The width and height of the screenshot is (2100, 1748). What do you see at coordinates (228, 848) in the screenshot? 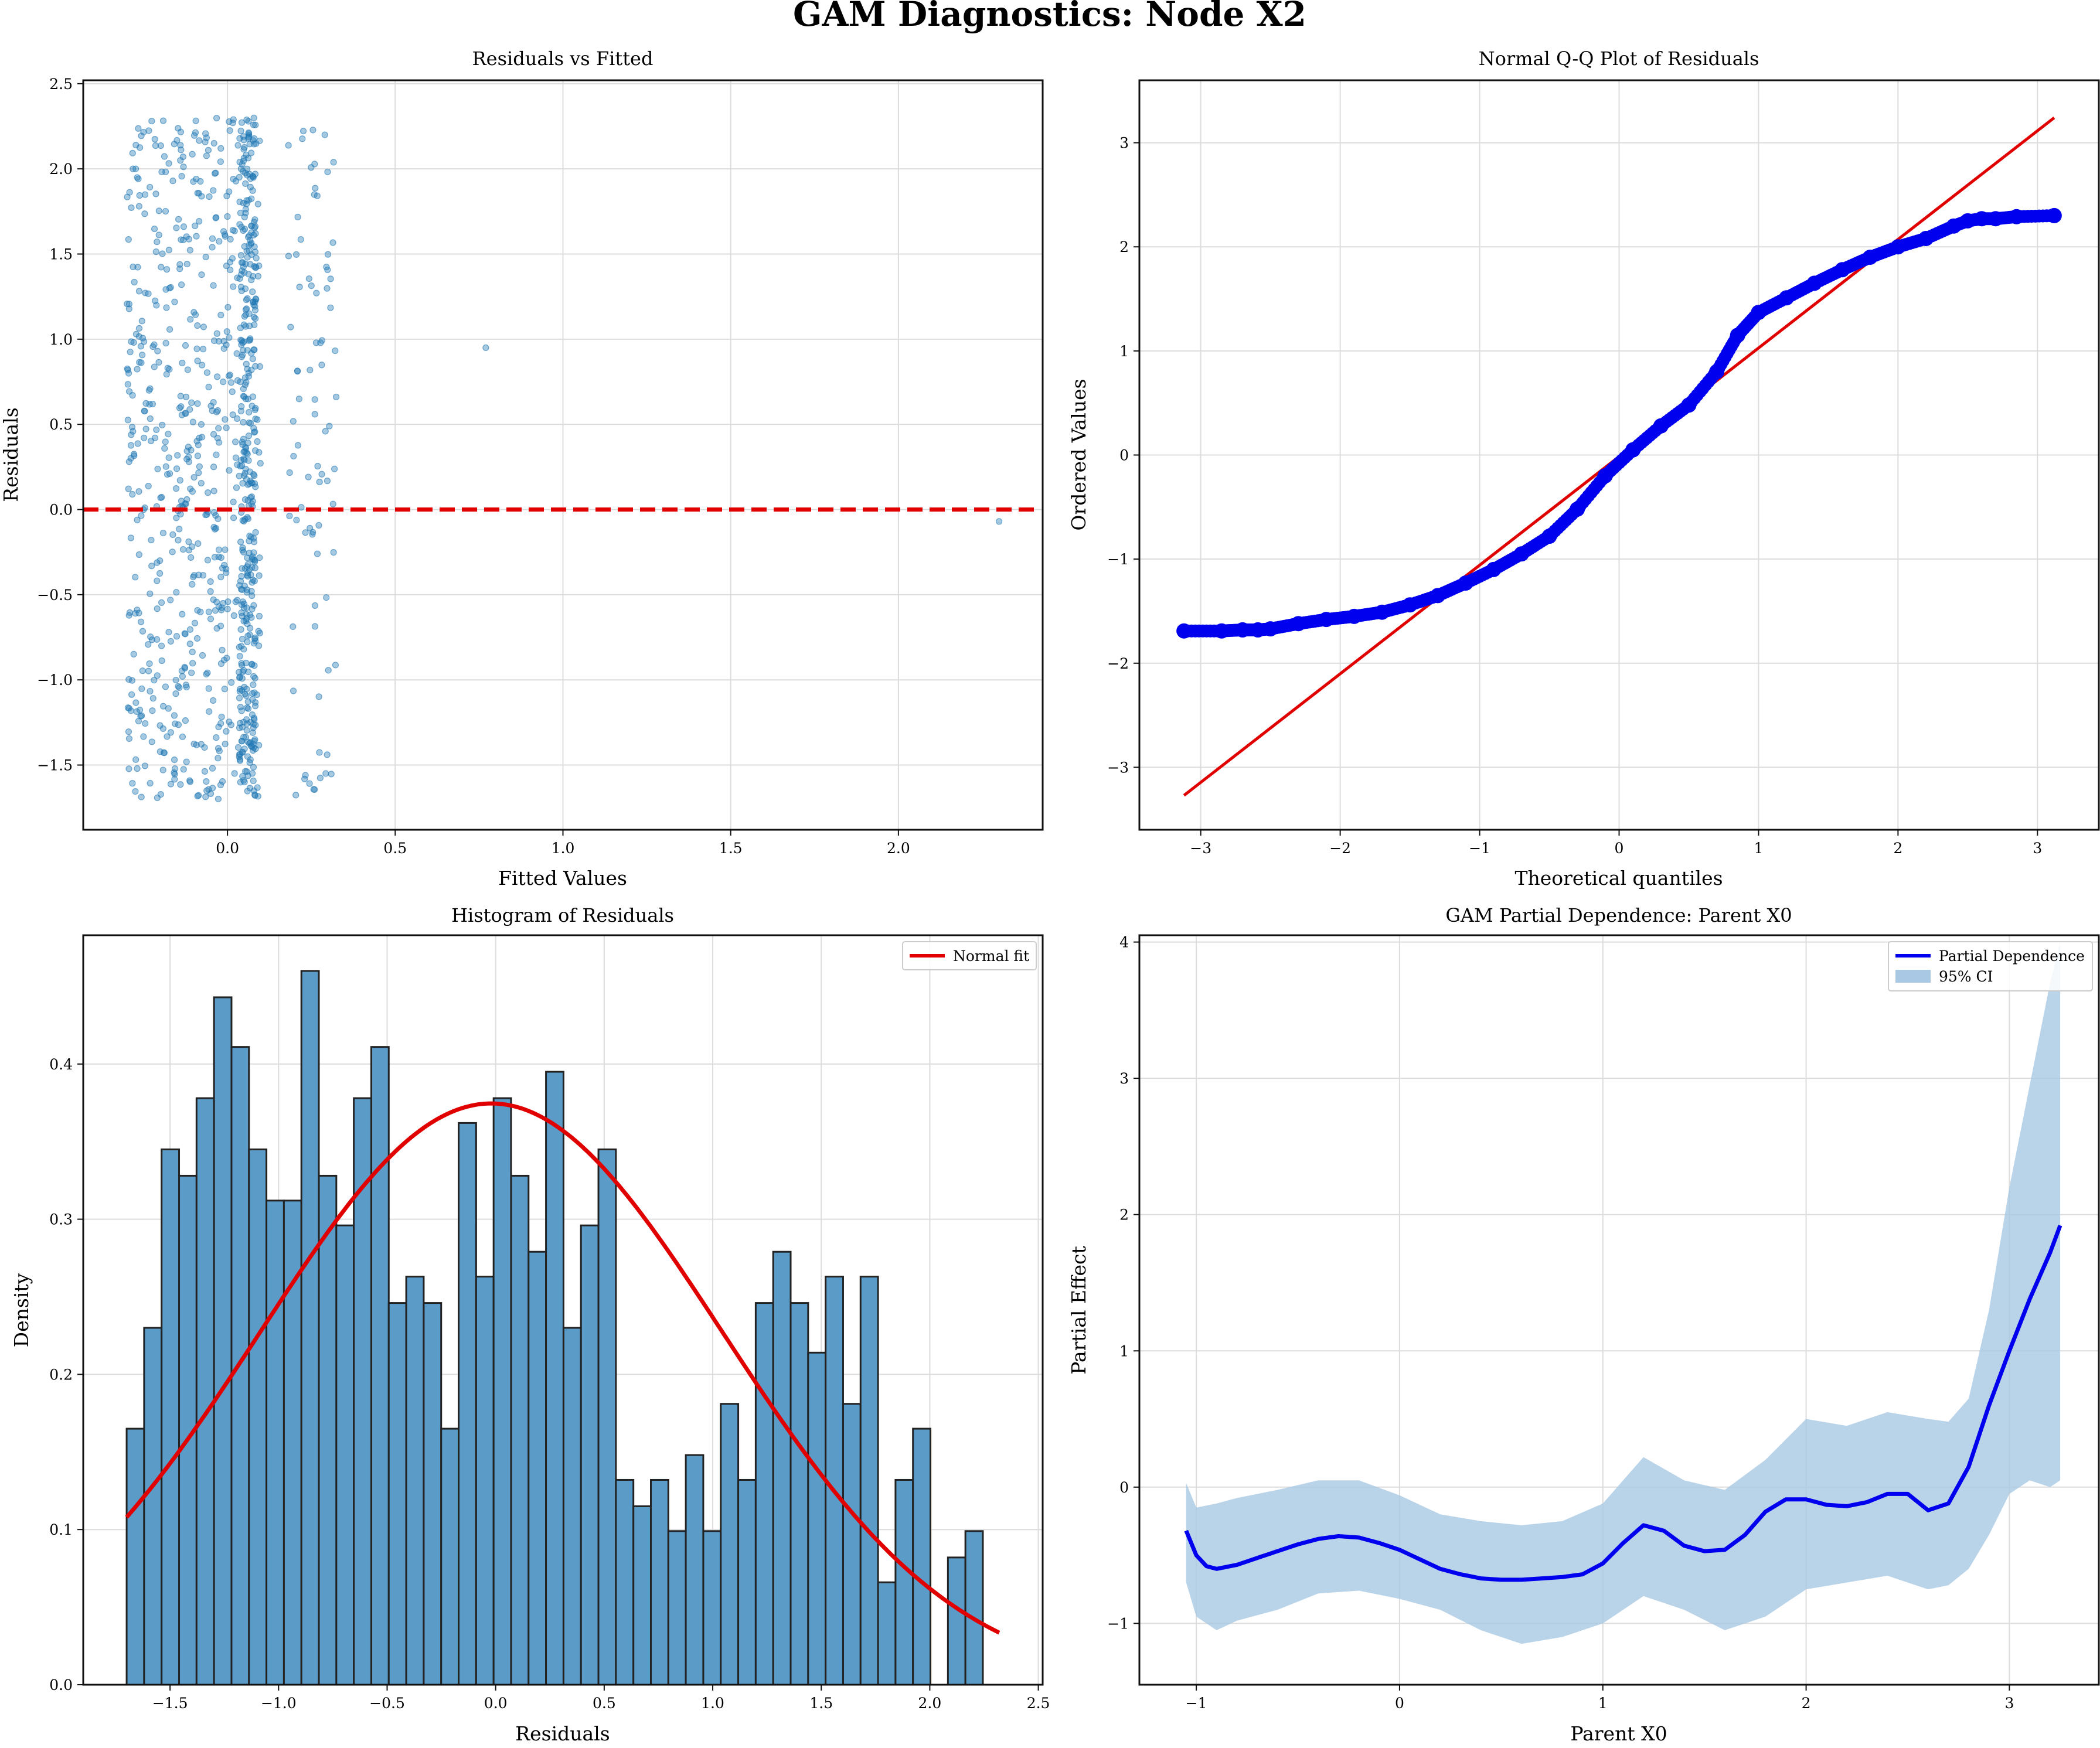
I see `x-tick-label: 0.0` at bounding box center [228, 848].